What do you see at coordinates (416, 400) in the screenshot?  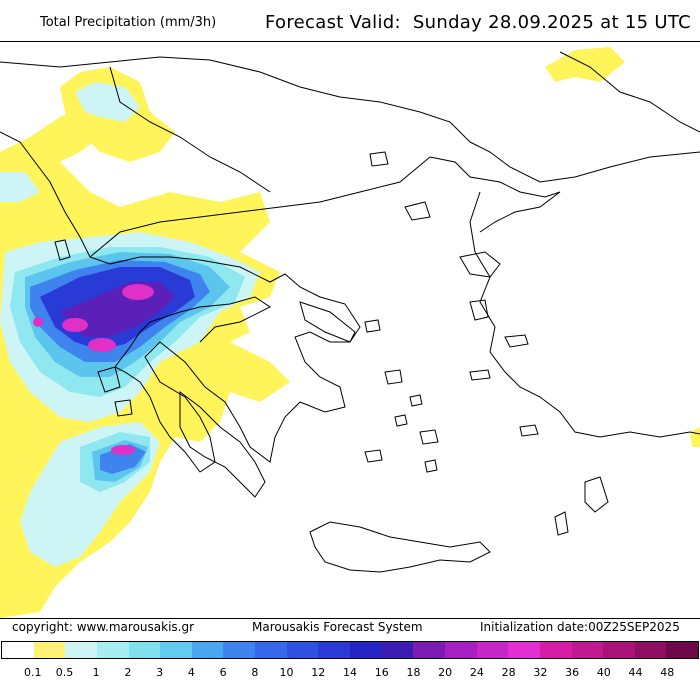 I see `island-mykonos` at bounding box center [416, 400].